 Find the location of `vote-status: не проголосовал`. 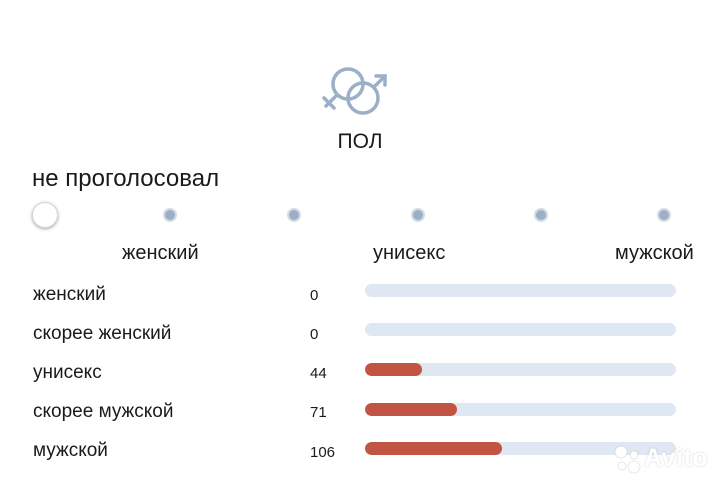

vote-status: не проголосовал is located at coordinates (126, 178).